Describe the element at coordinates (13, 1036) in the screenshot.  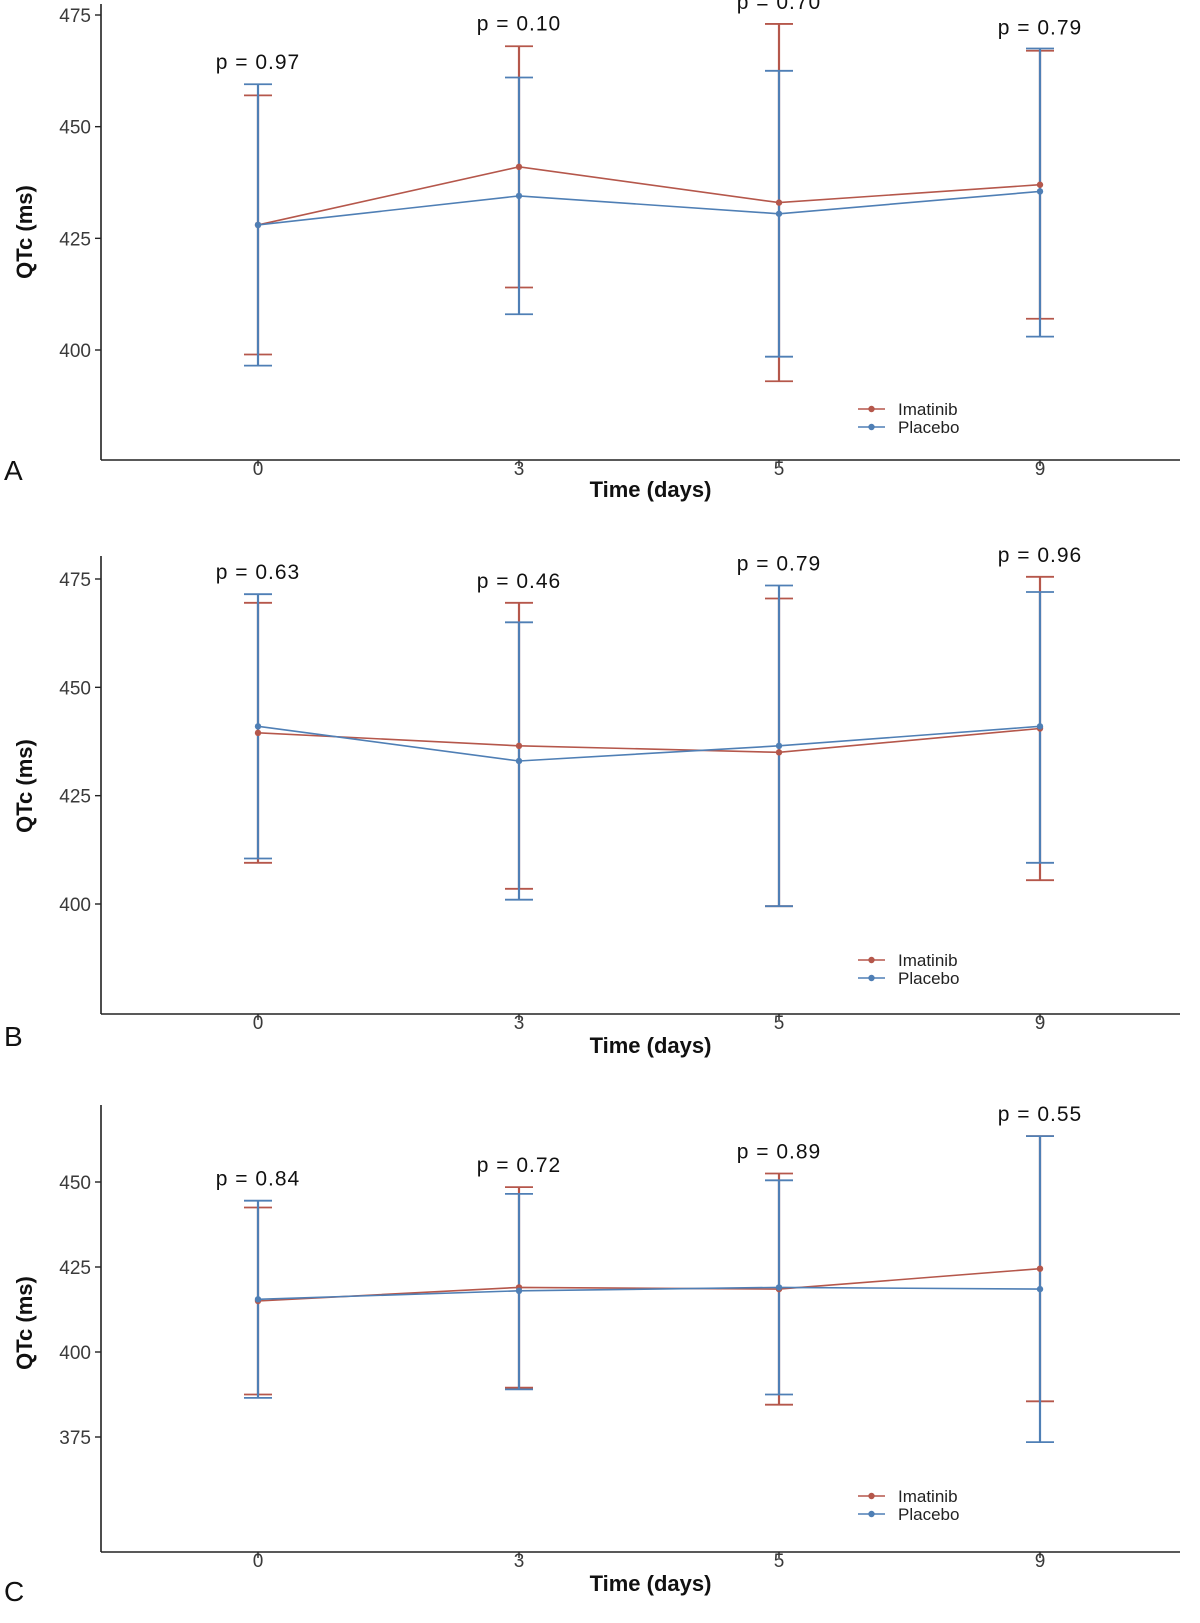
I see `panel-label-b: B` at that location.